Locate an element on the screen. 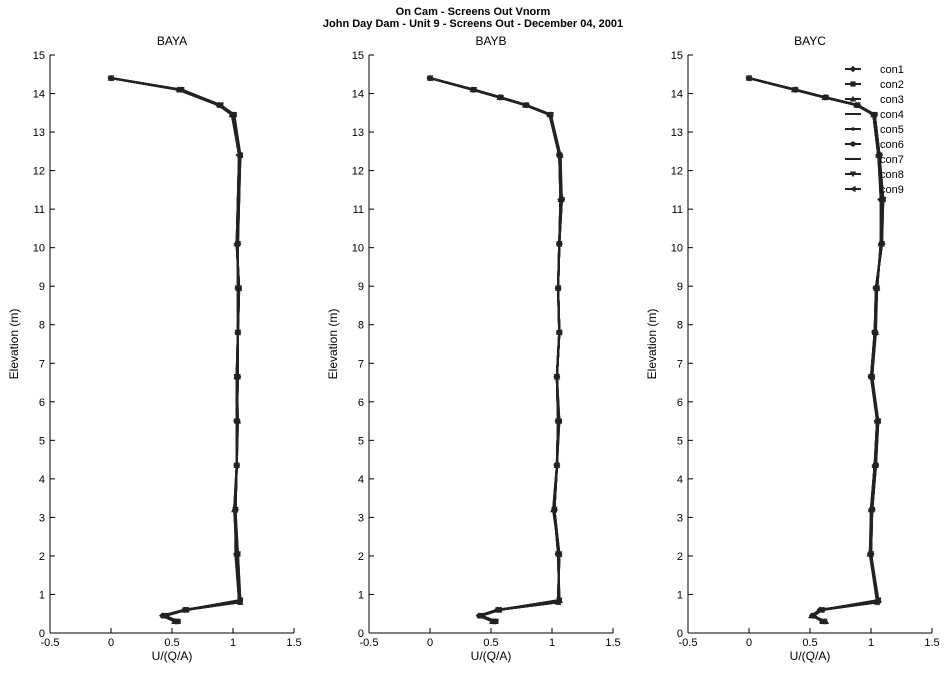 This screenshot has height=677, width=946. y-tick-label: 4 is located at coordinates (680, 480).